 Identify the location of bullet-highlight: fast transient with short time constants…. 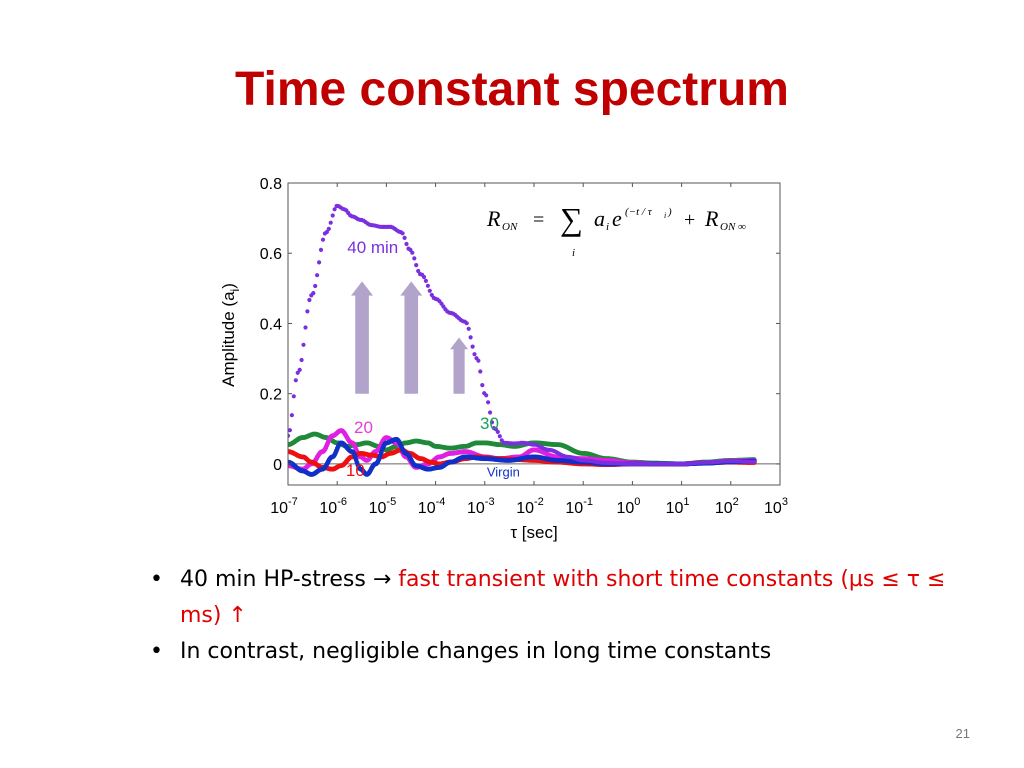
(563, 597).